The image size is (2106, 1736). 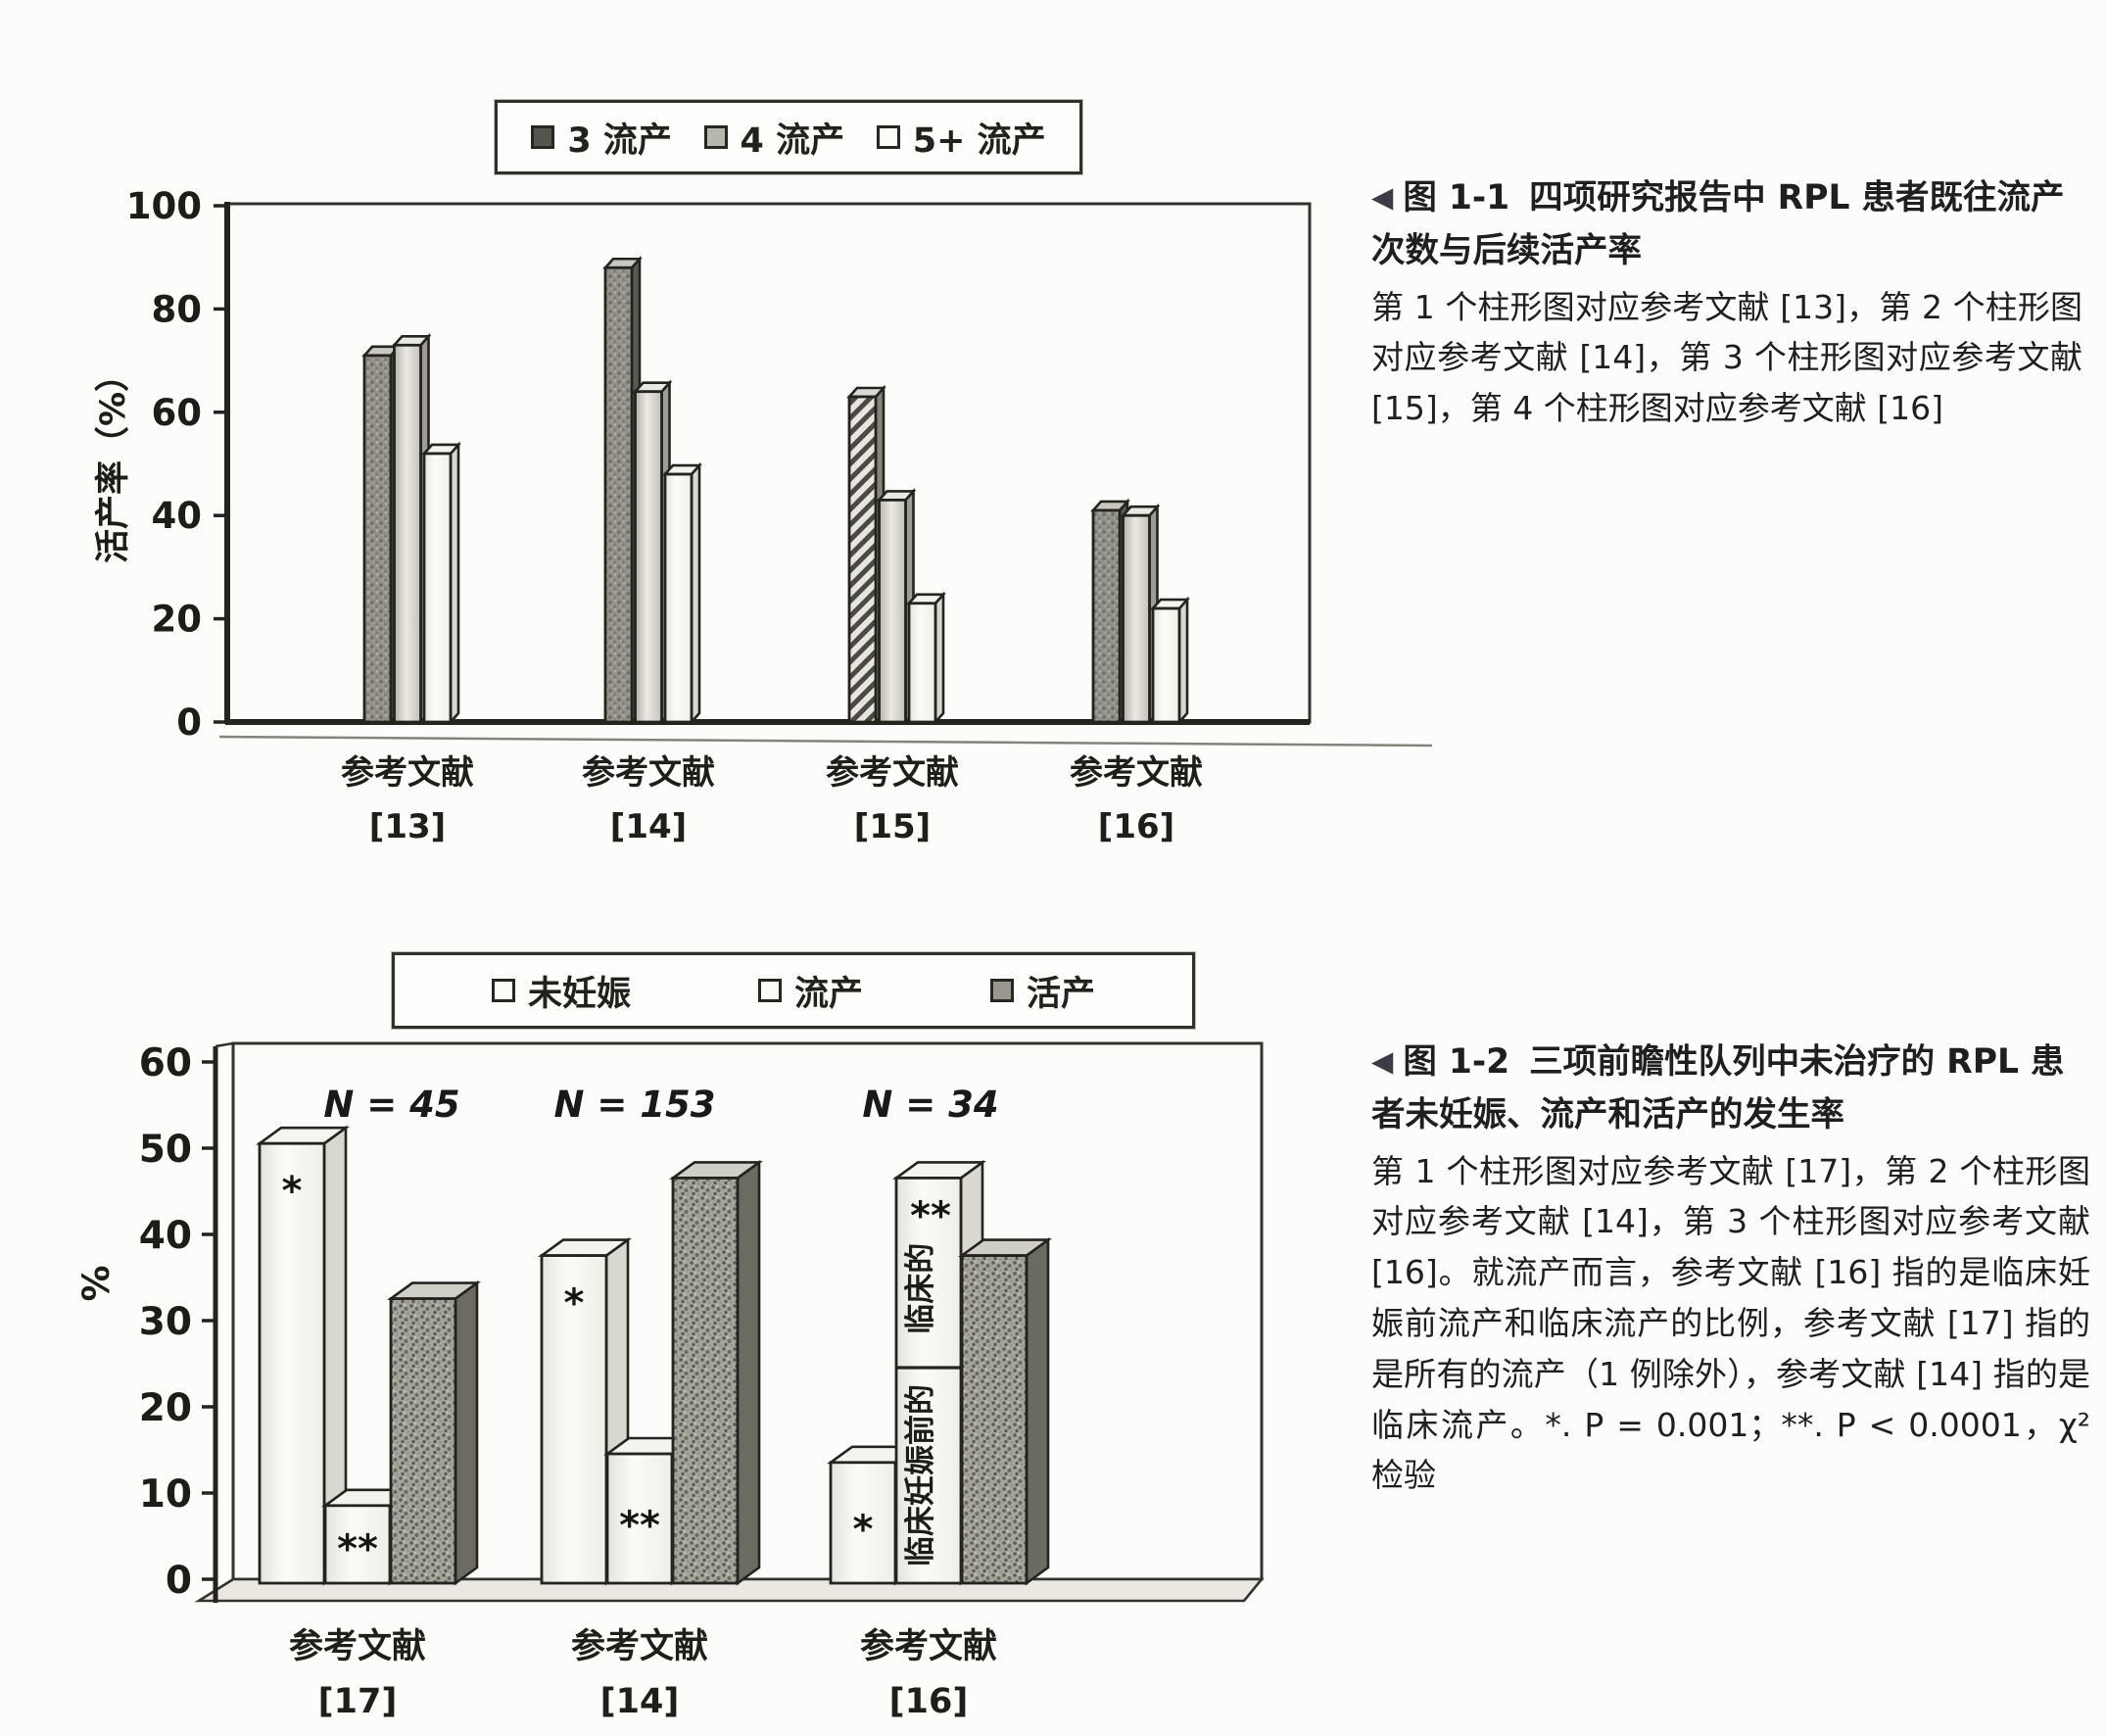 What do you see at coordinates (618, 494) in the screenshot?
I see `fig1-bar-[14]-3 流产` at bounding box center [618, 494].